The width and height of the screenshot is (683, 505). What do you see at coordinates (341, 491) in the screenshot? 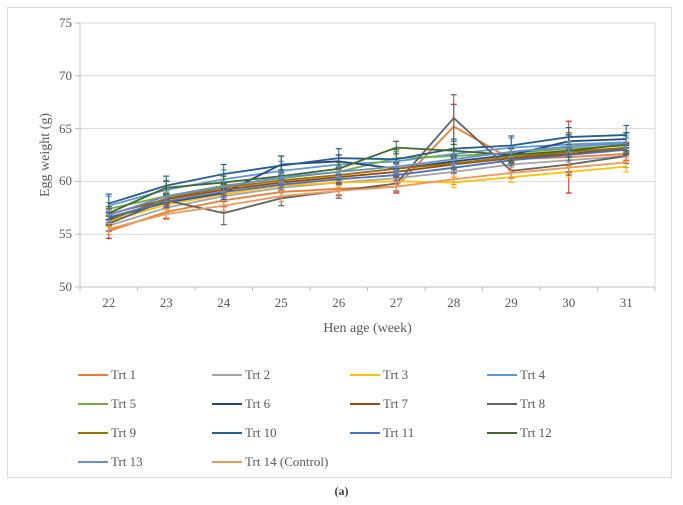
I see `figure-caption: (a)` at bounding box center [341, 491].